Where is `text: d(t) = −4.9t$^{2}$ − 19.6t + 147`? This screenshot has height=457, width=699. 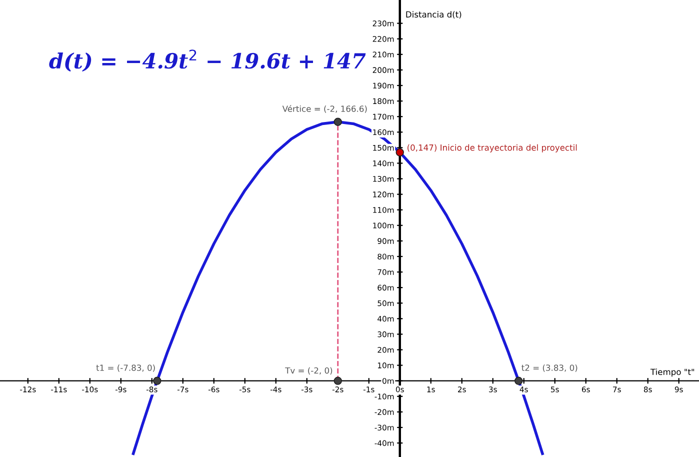 text: d(t) = −4.9t$^{2}$ − 19.6t + 147 is located at coordinates (207, 61).